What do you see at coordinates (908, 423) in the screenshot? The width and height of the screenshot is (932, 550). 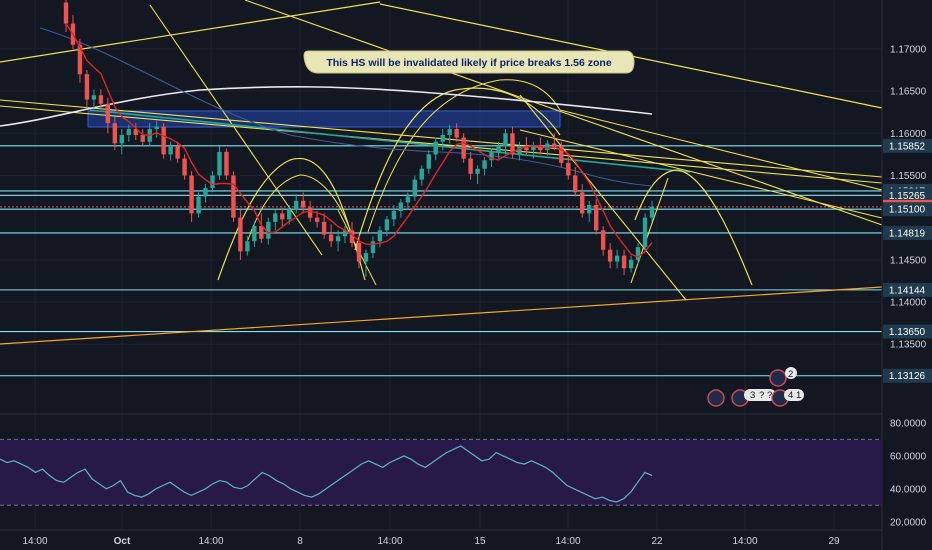 I see `rsi-tick: 80.0000` at bounding box center [908, 423].